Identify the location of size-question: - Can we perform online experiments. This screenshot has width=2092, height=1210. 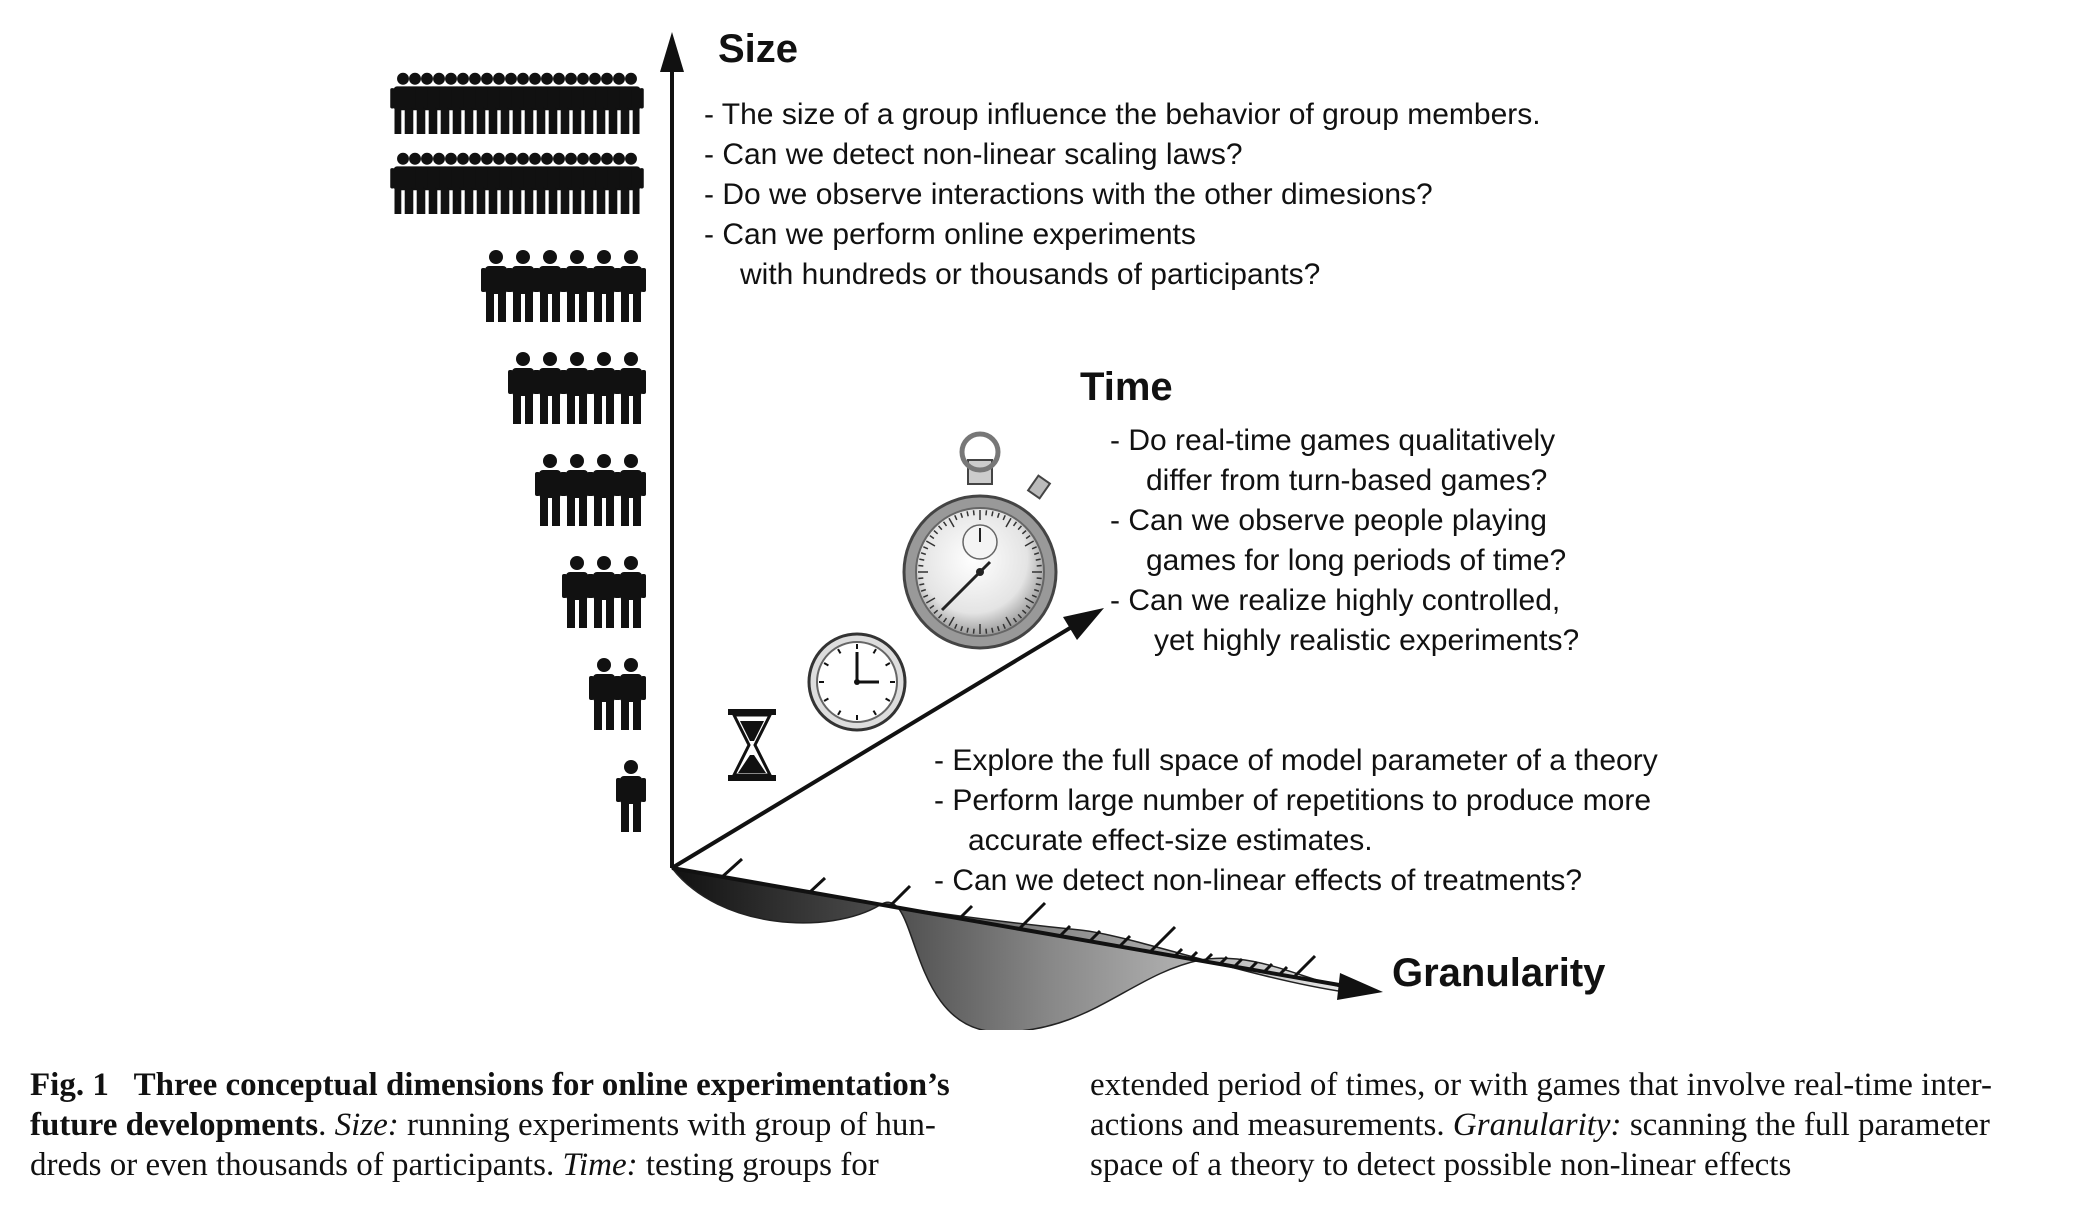
(950, 234).